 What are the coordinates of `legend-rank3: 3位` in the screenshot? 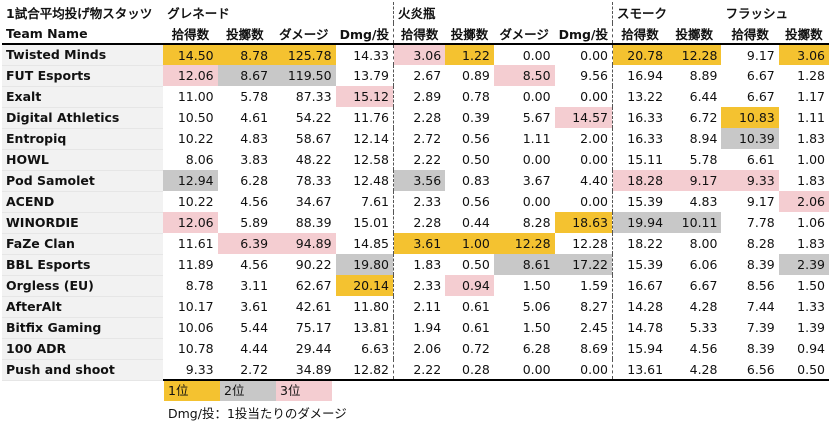 It's located at (304, 391).